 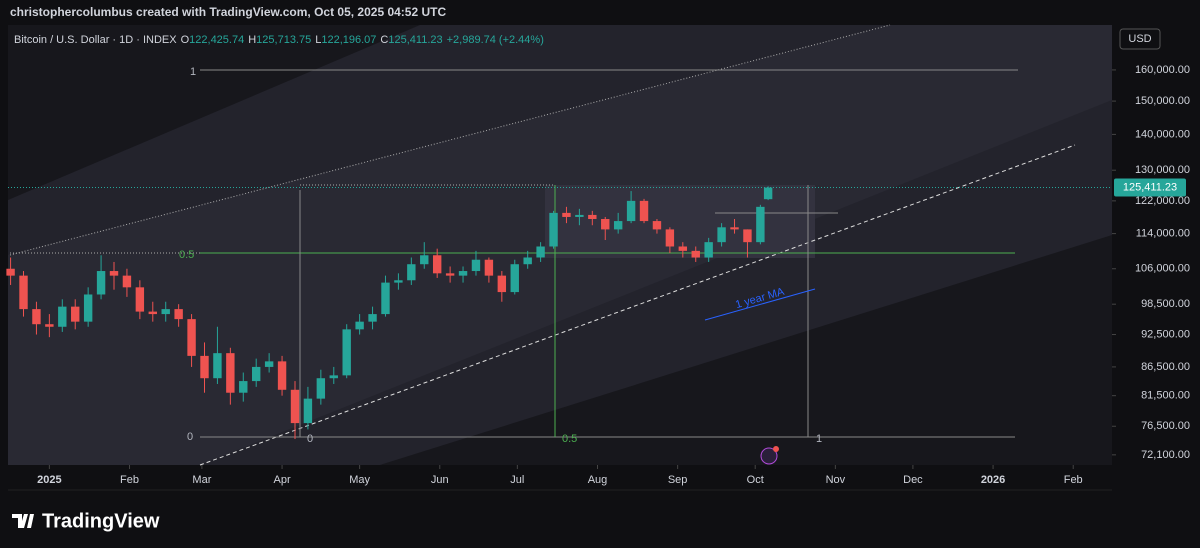 I want to click on x-tick-label: Mar, so click(x=201, y=480).